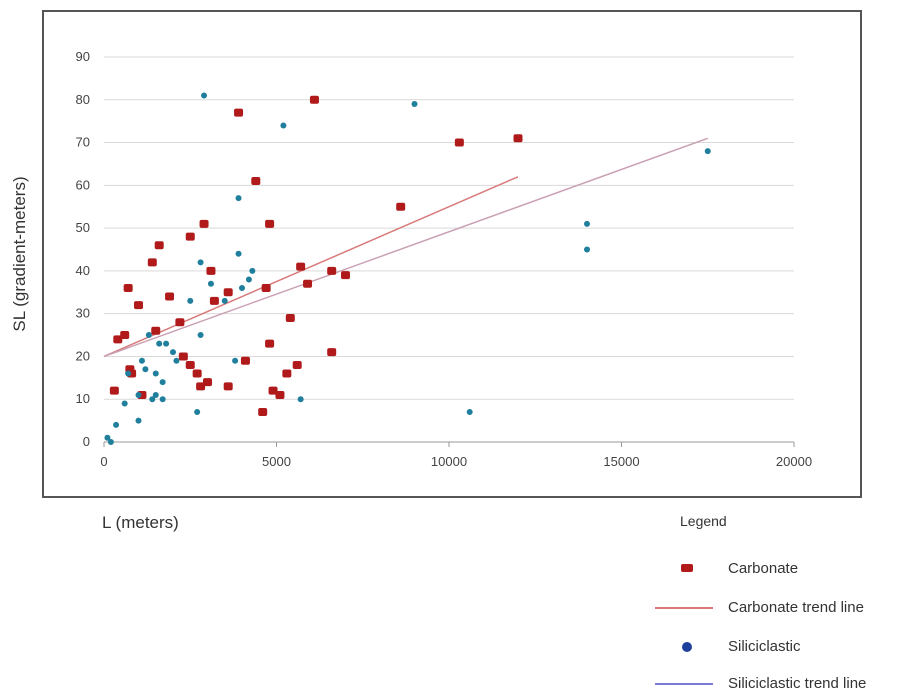 The width and height of the screenshot is (905, 696). I want to click on siliciclastic-marker-icon, so click(687, 647).